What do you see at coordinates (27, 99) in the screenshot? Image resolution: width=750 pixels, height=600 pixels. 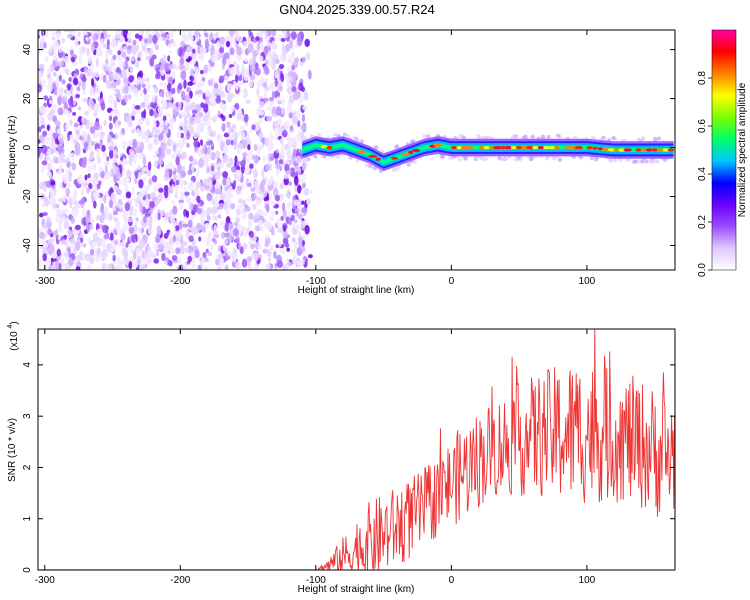 I see `y-tick-label: 20` at bounding box center [27, 99].